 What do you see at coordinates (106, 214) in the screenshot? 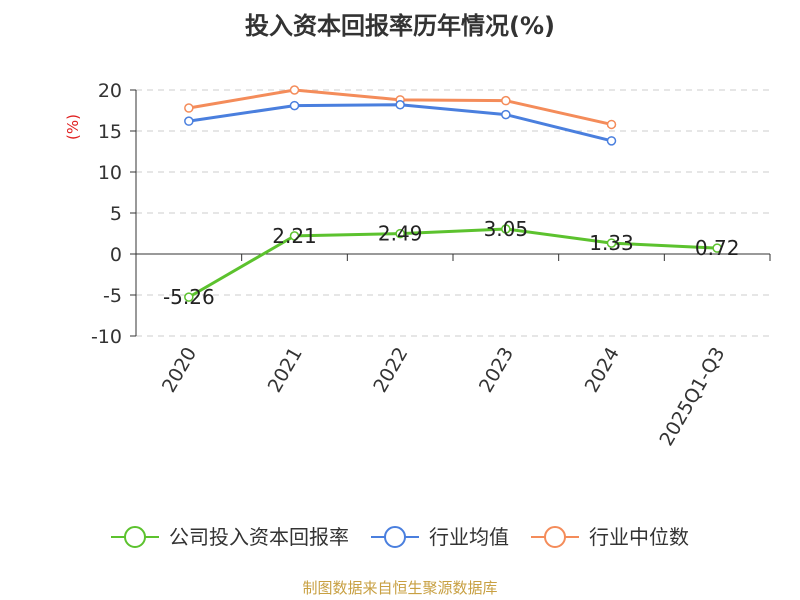
I see `y-tick-labels: 20 15 10 5 0 -5 -10` at bounding box center [106, 214].